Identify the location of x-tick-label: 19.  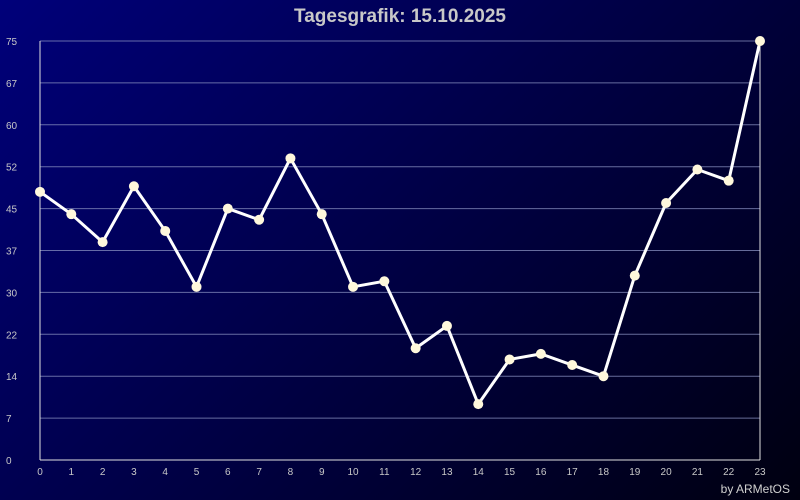
(635, 472).